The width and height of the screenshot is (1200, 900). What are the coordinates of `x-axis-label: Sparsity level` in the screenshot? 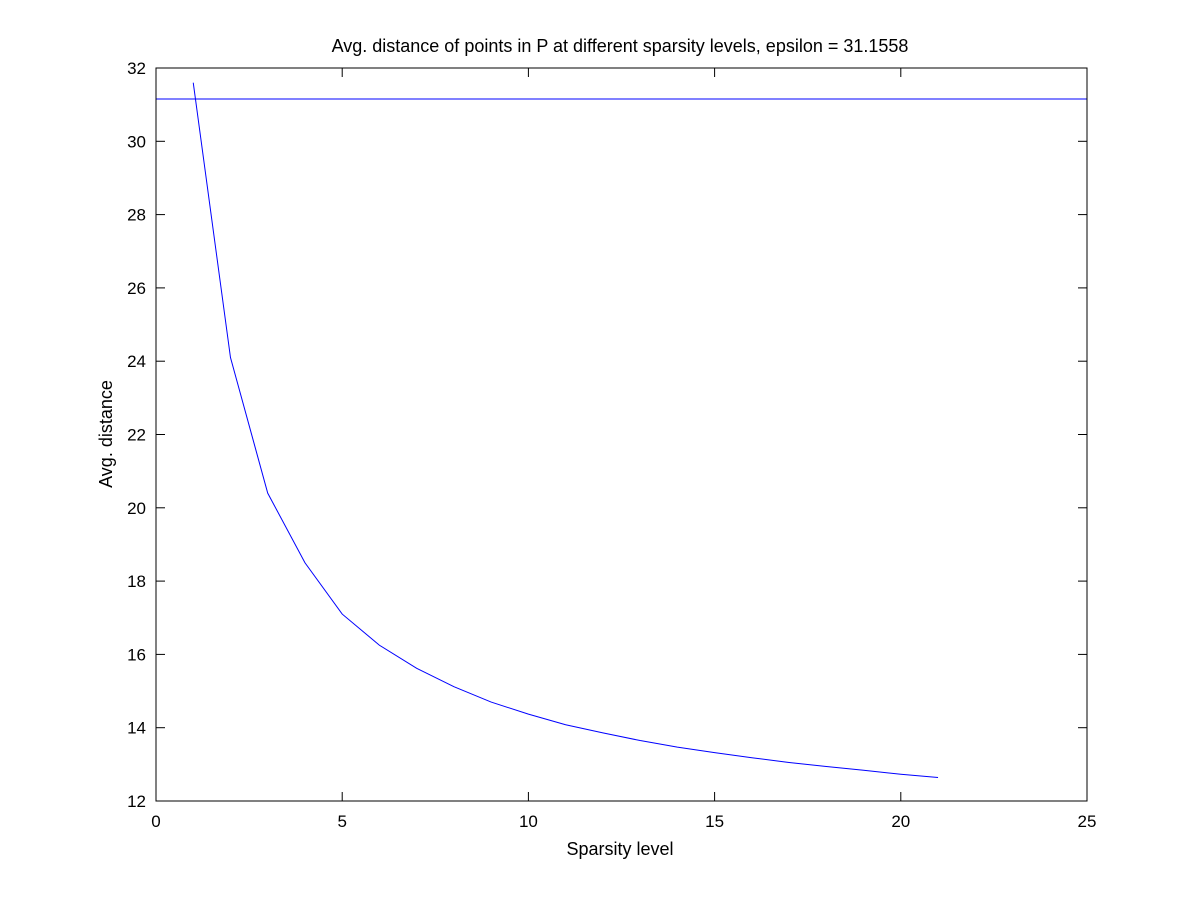 It's located at (619, 849).